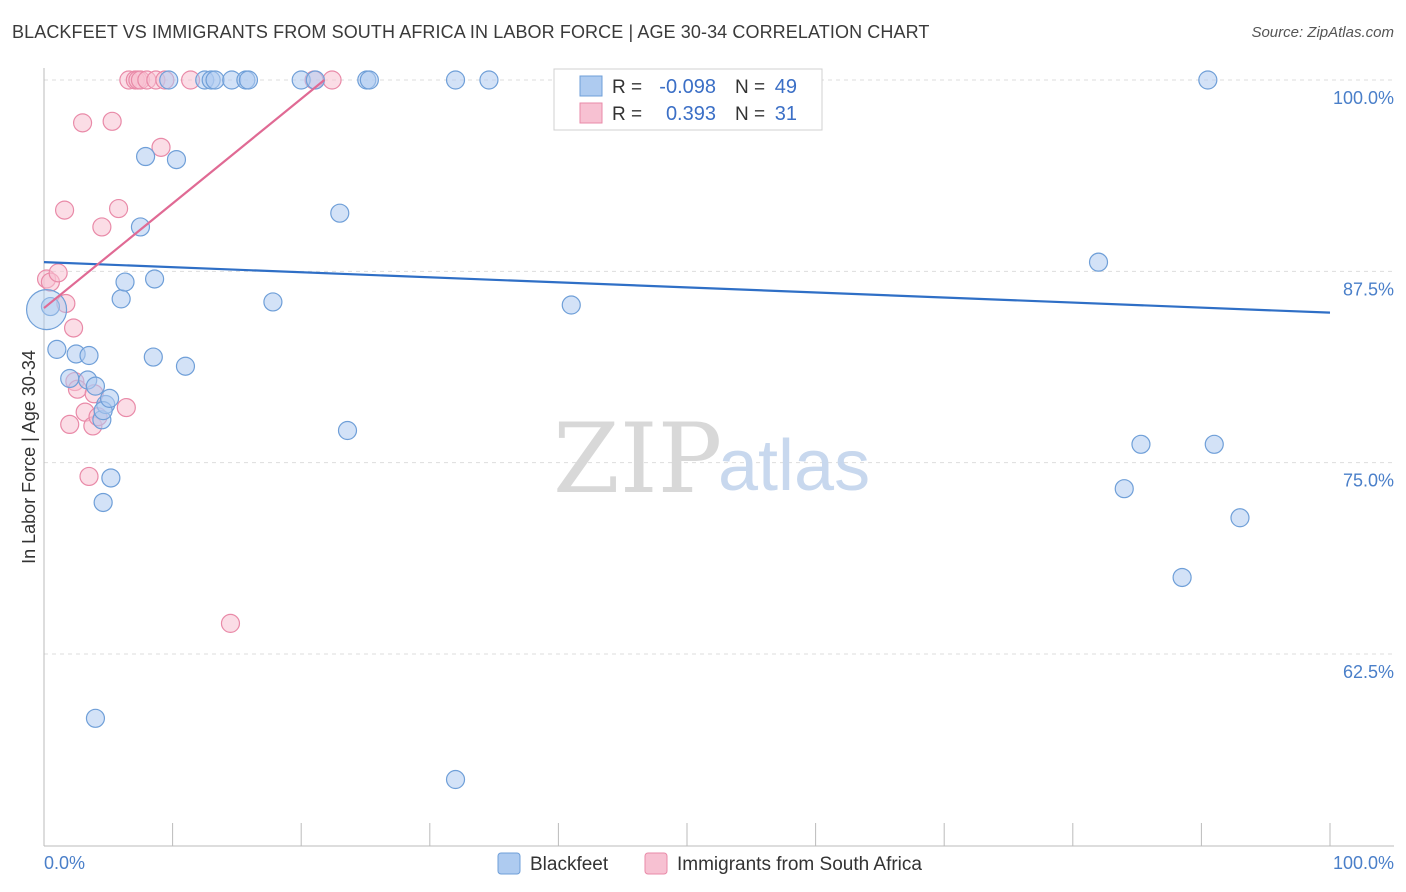 This screenshot has height=892, width=1406. I want to click on stats-n-value-south-africa: 31, so click(786, 114).